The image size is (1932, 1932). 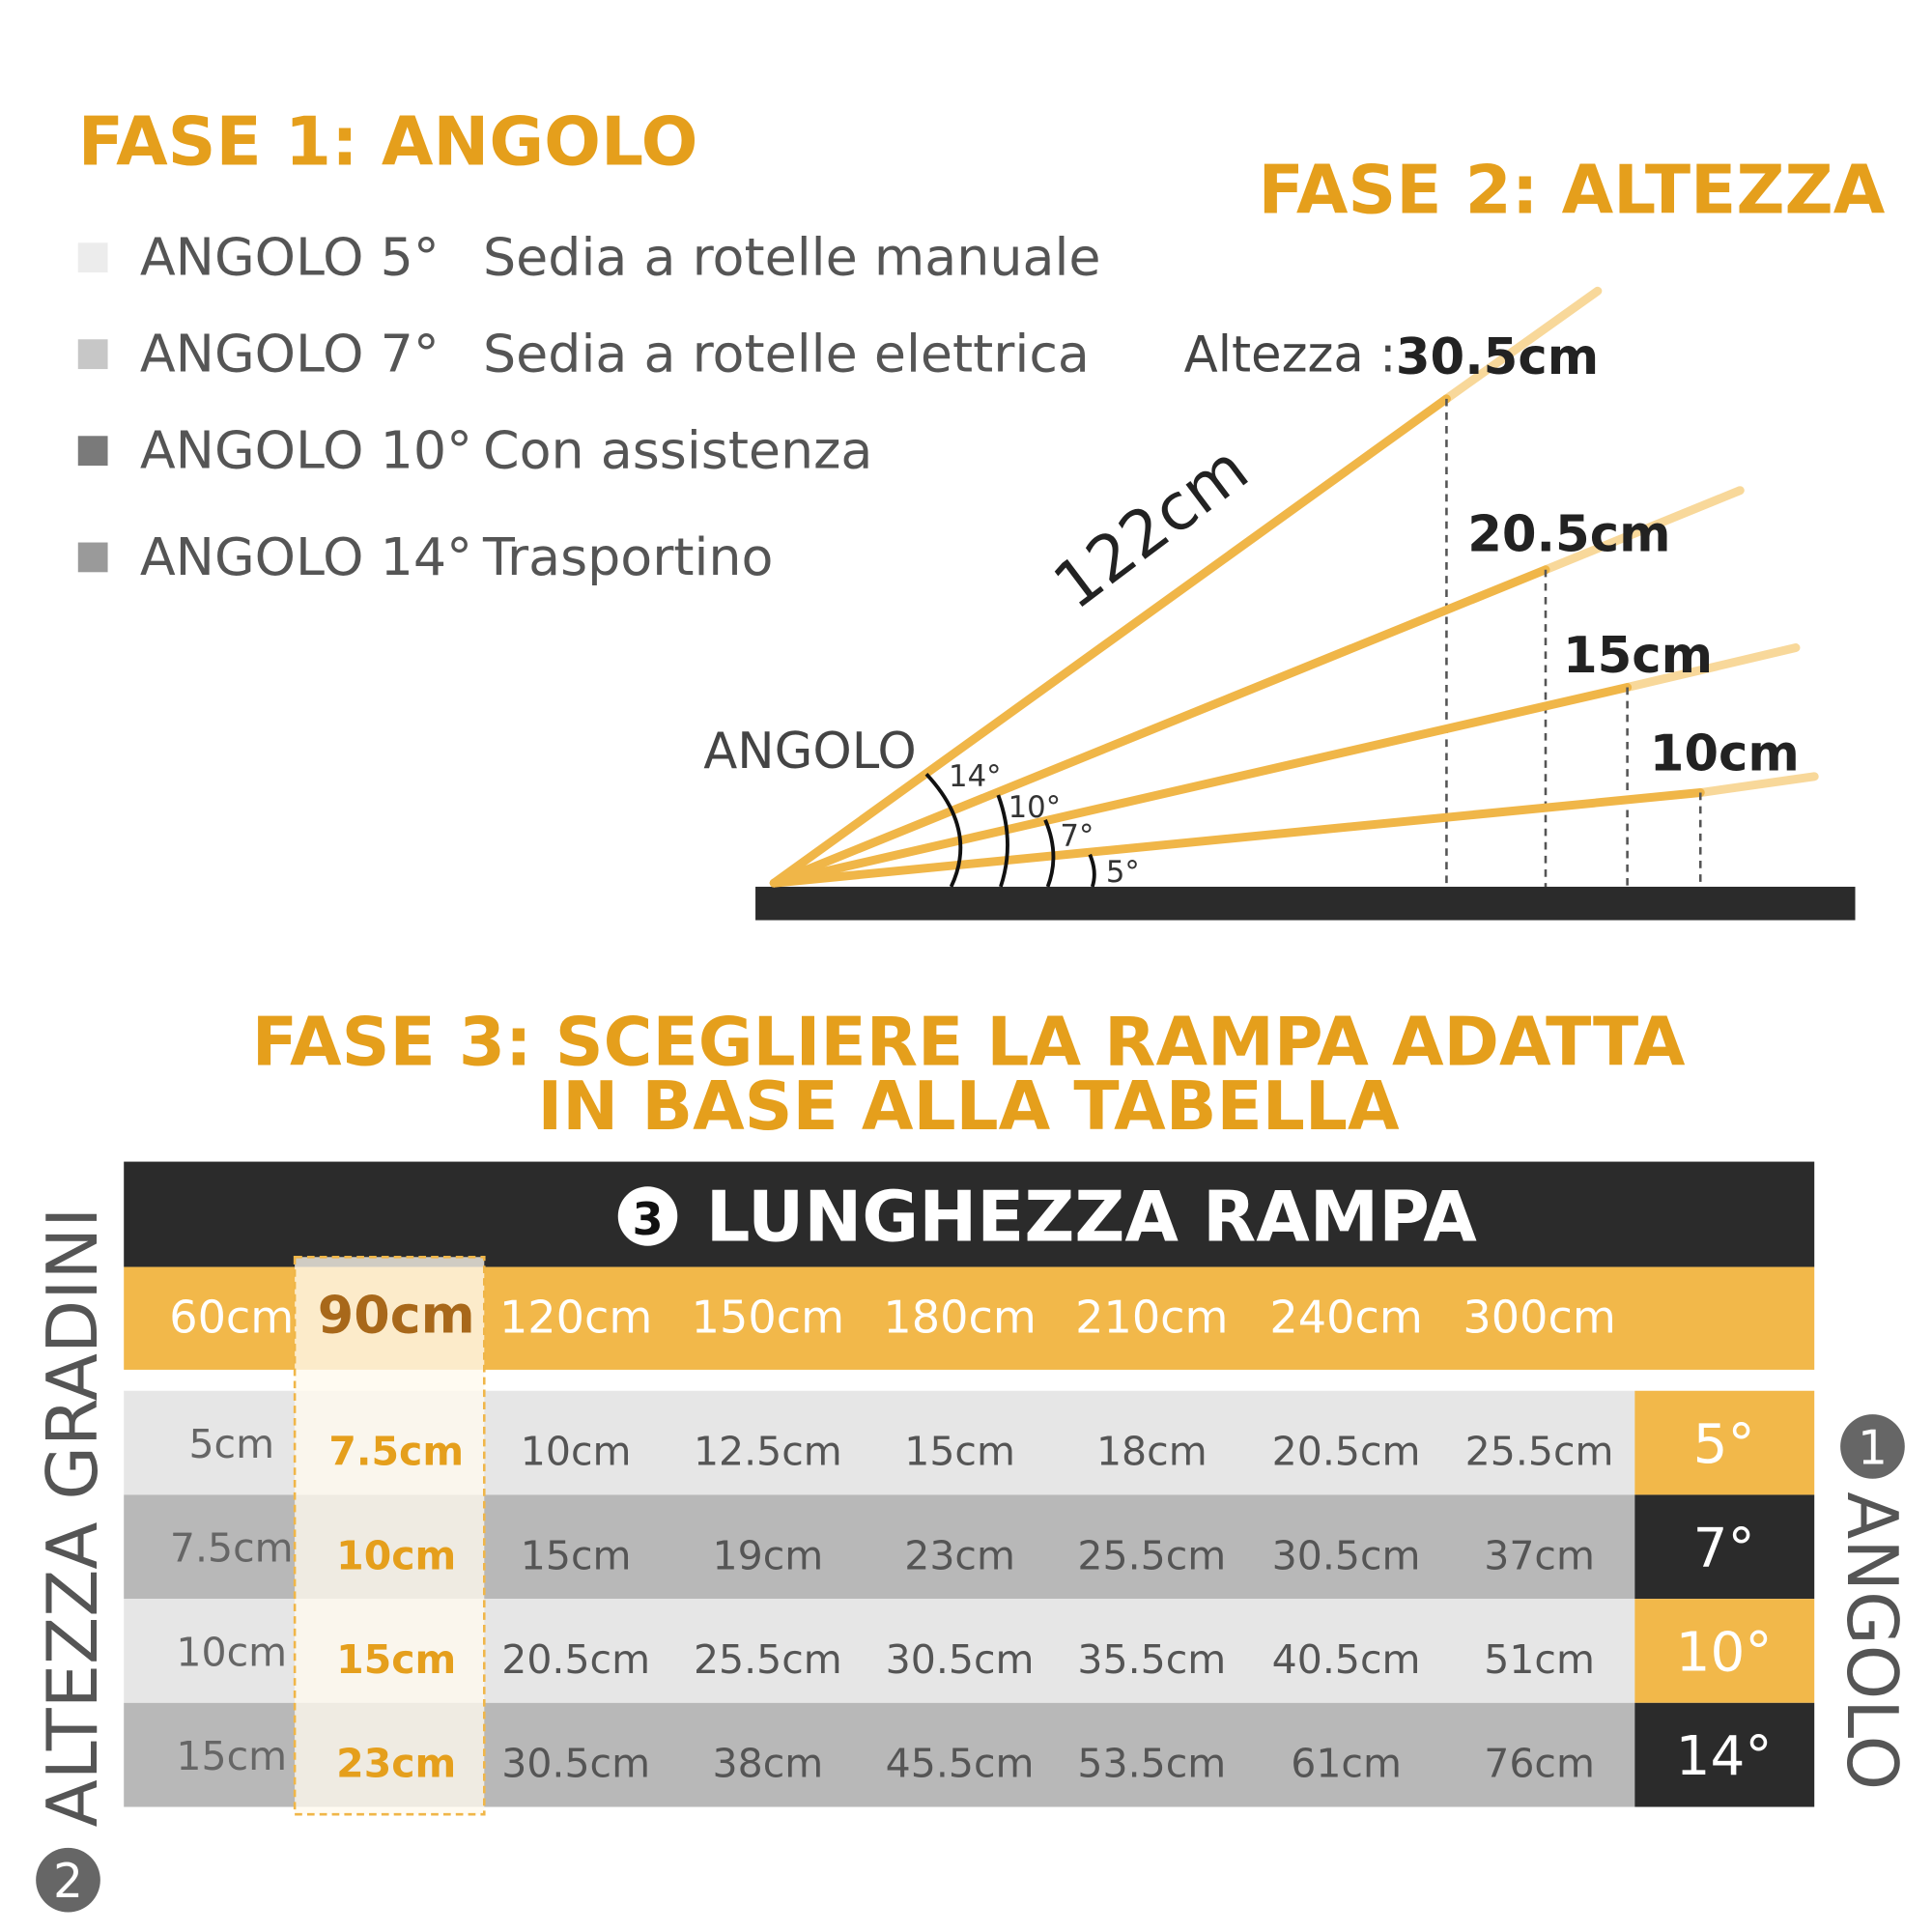 I want to click on table-cell: 53.5cm, so click(x=1151, y=1764).